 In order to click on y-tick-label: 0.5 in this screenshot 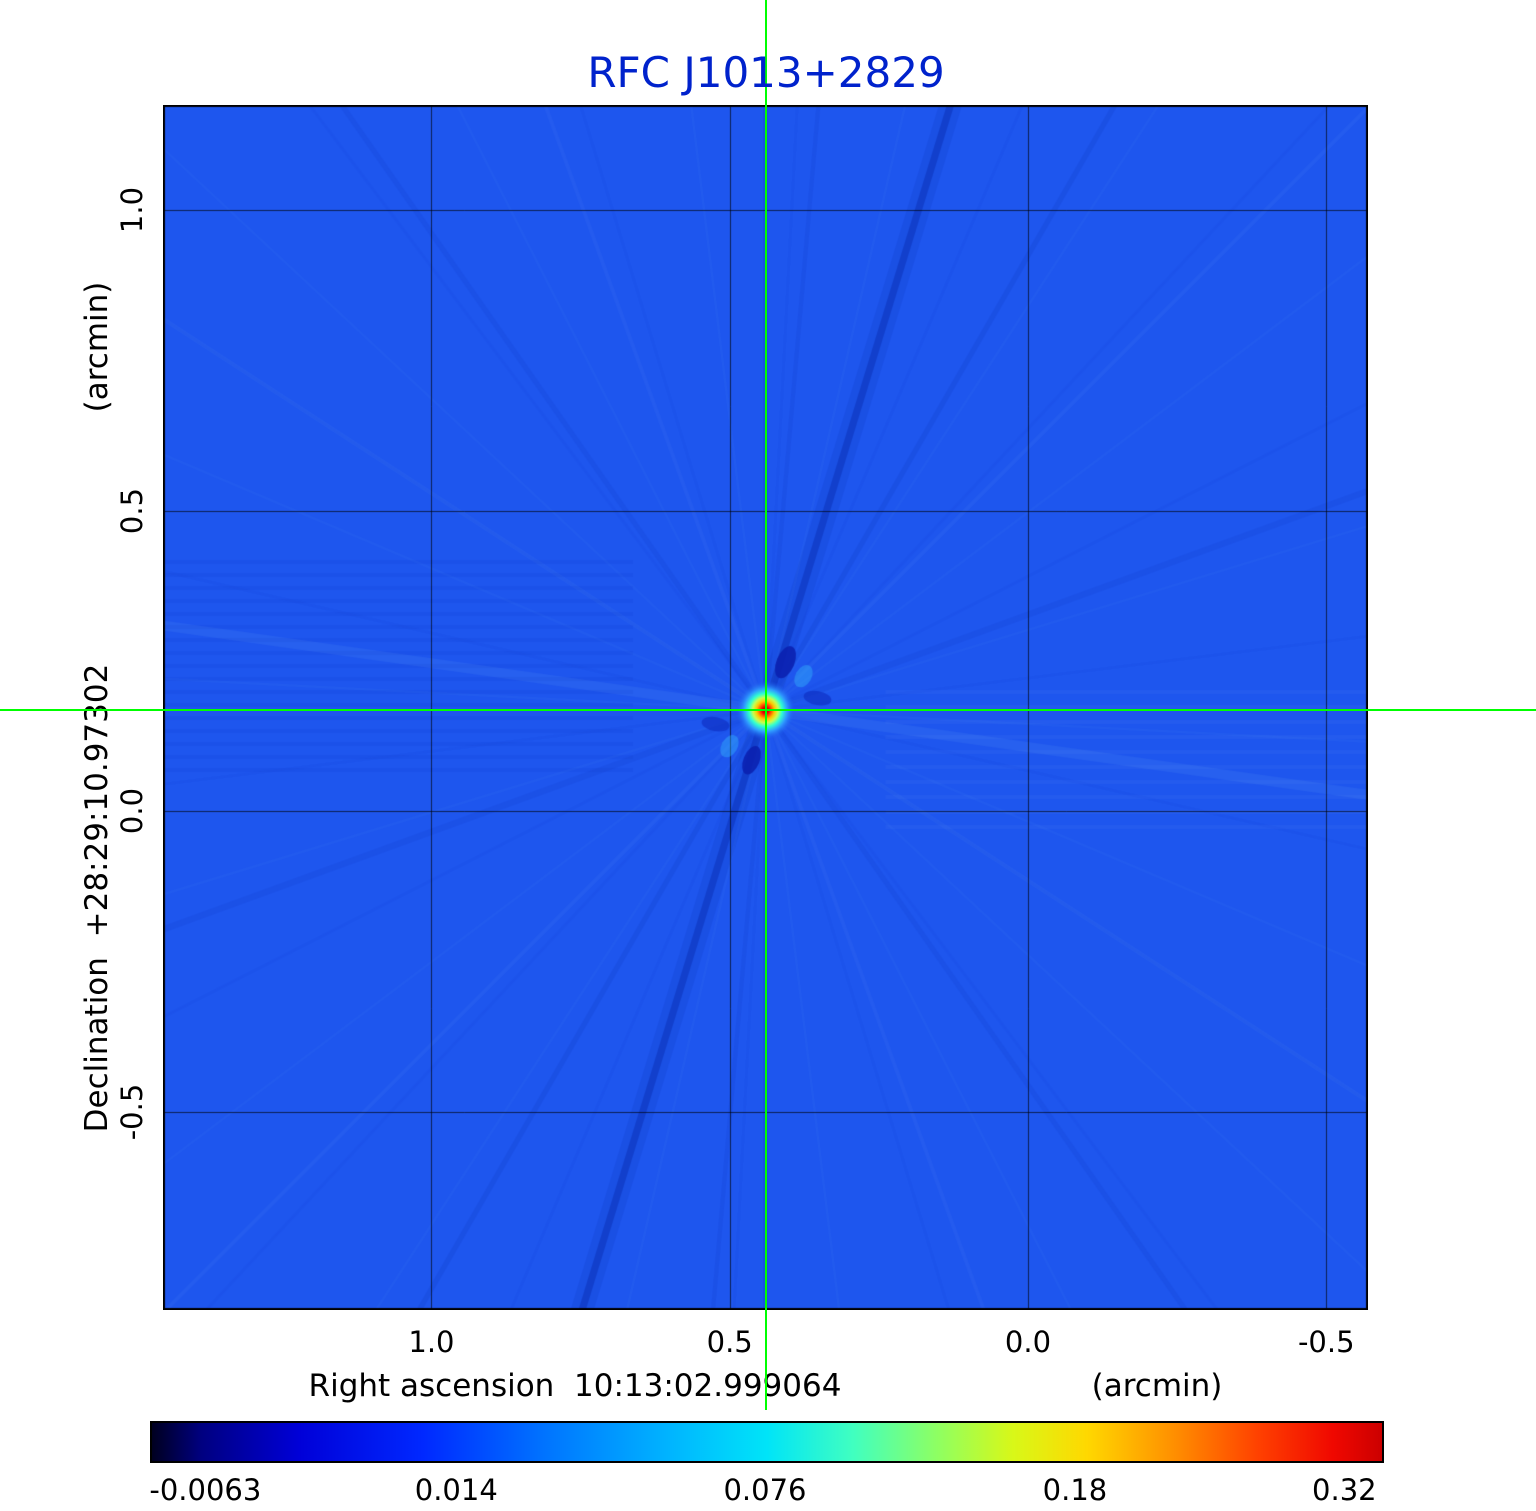, I will do `click(132, 510)`.